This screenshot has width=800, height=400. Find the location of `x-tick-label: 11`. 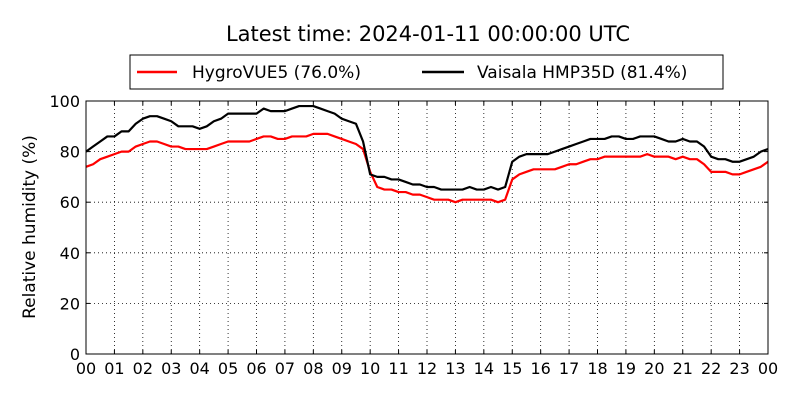

x-tick-label: 11 is located at coordinates (398, 368).